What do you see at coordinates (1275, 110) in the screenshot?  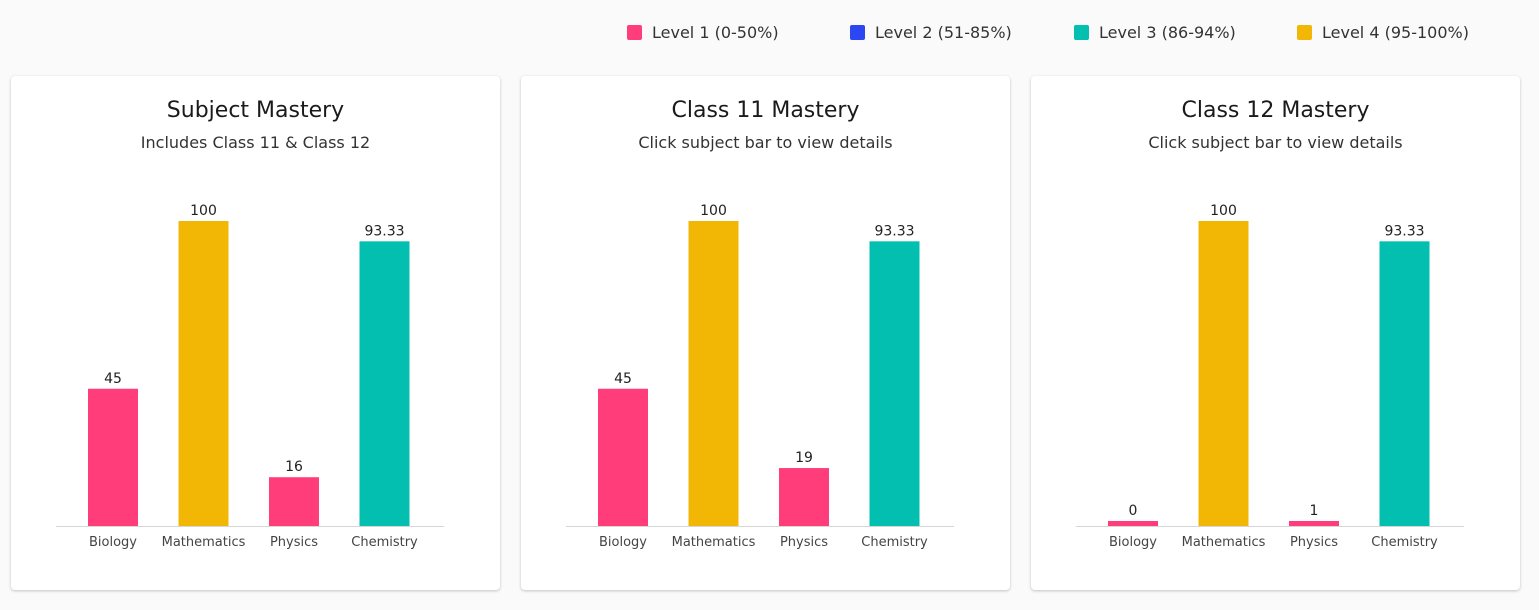 I see `card-title: Class 12 Mastery` at bounding box center [1275, 110].